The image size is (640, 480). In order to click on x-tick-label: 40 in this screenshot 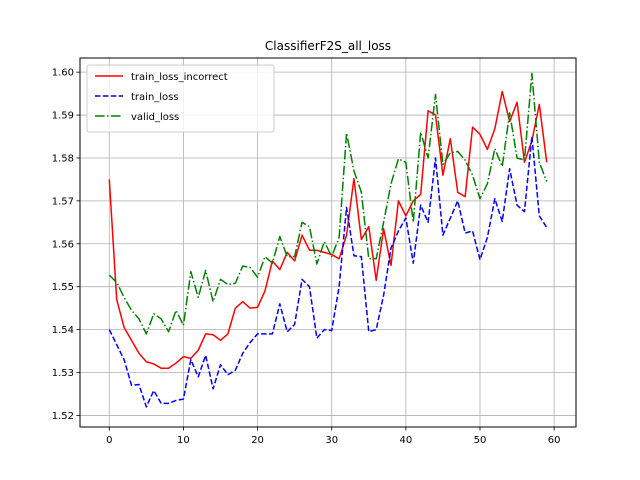, I will do `click(405, 440)`.